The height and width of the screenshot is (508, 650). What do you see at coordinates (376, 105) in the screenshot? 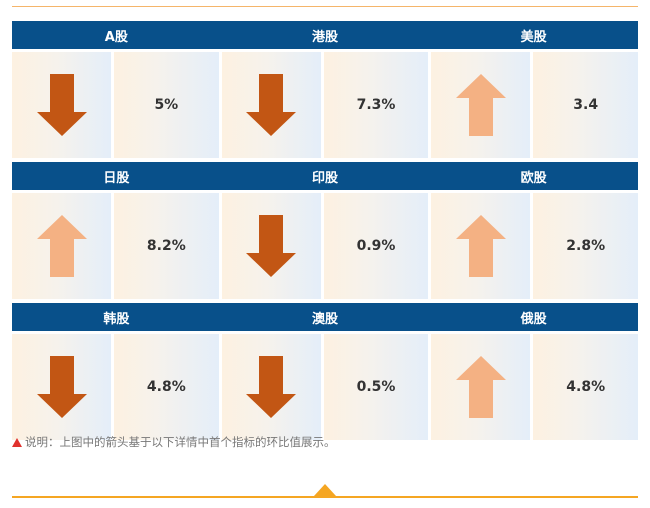
I see `market-value: 7.3%` at bounding box center [376, 105].